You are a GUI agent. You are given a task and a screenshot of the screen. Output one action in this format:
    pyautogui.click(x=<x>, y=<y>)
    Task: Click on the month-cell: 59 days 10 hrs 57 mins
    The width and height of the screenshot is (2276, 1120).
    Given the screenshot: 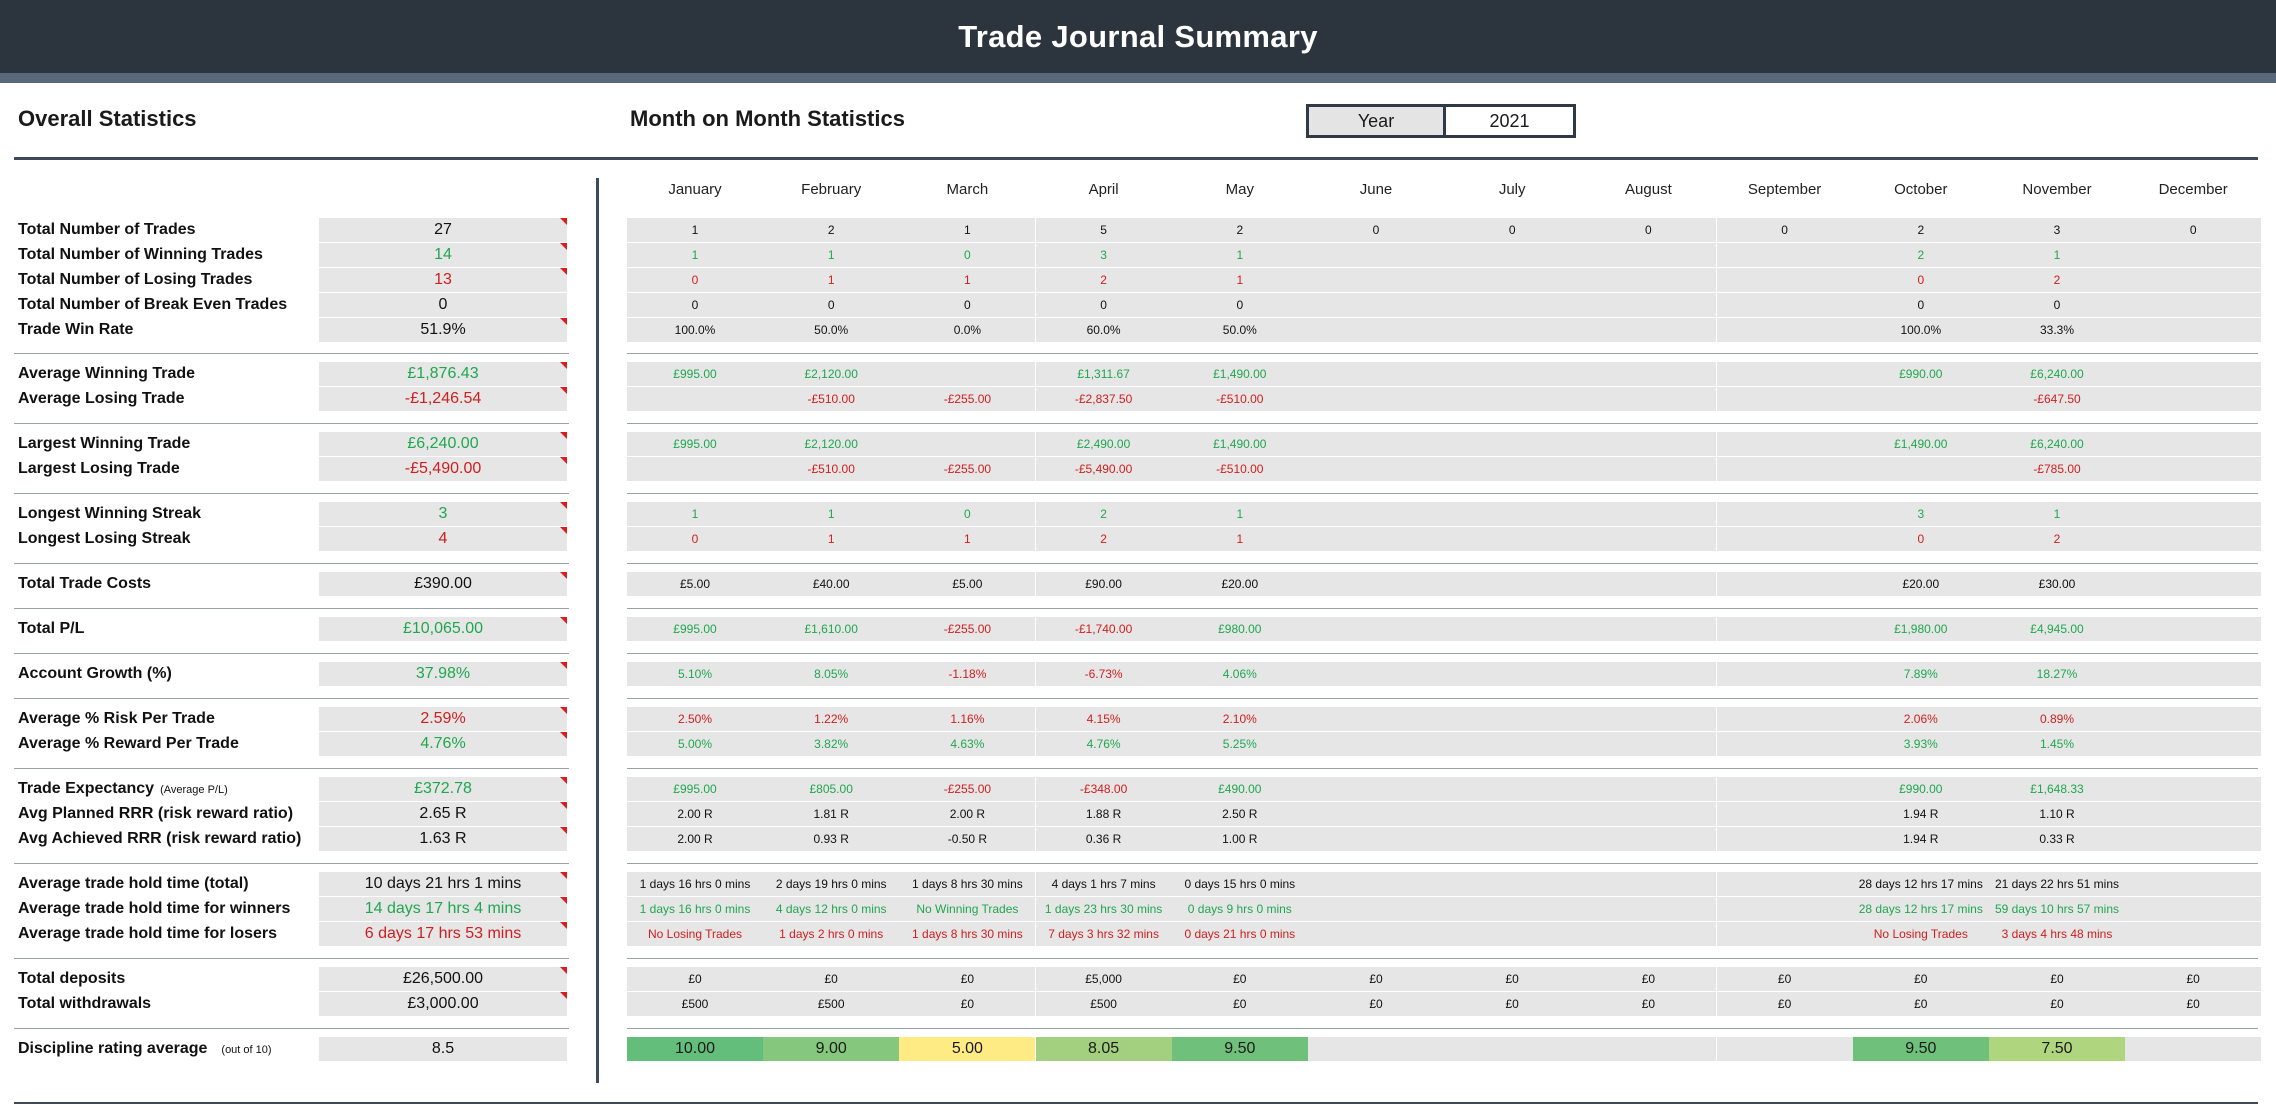 What is the action you would take?
    pyautogui.click(x=2057, y=909)
    